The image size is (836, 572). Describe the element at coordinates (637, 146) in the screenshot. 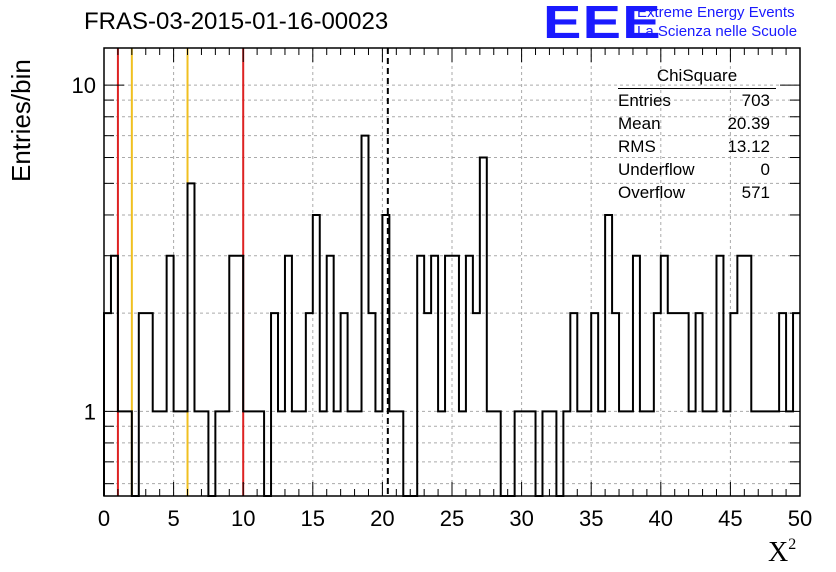

I see `stats-label: RMS` at that location.